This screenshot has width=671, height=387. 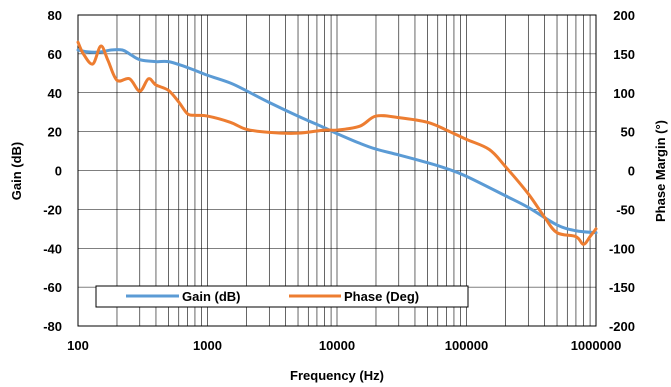 What do you see at coordinates (337, 345) in the screenshot?
I see `x-tick-label: 10000` at bounding box center [337, 345].